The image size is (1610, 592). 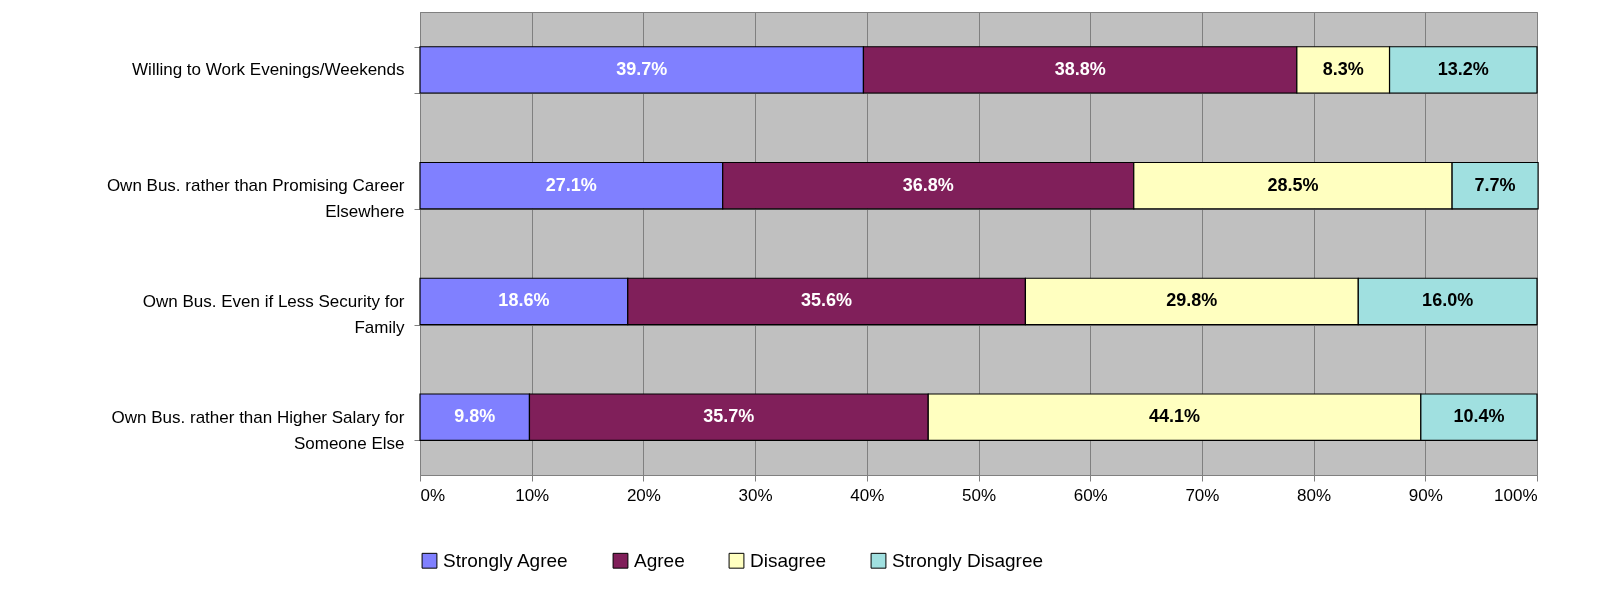 What do you see at coordinates (755, 495) in the screenshot?
I see `x-tick-label: 30%` at bounding box center [755, 495].